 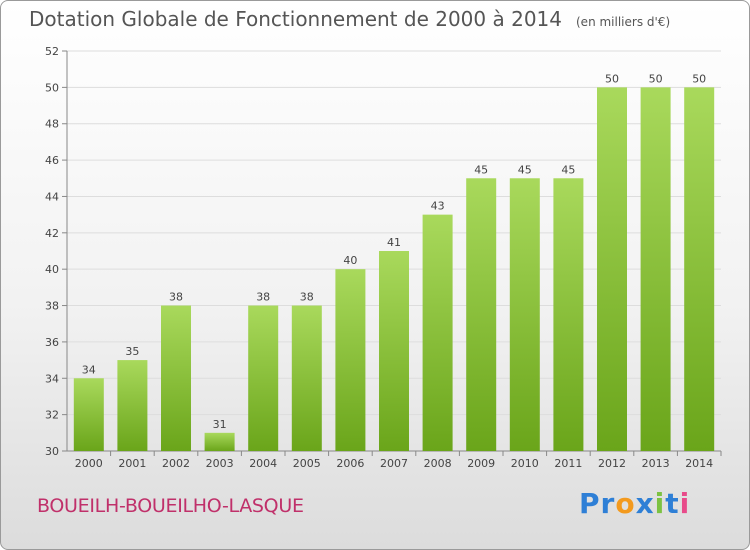 What do you see at coordinates (52, 87) in the screenshot?
I see `y-tick-label: 50` at bounding box center [52, 87].